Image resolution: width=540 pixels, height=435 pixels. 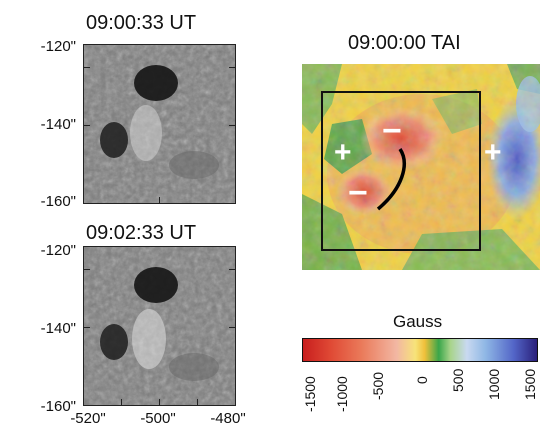 I want to click on right-panel-title: 09:00:00 TAI, so click(x=404, y=43).